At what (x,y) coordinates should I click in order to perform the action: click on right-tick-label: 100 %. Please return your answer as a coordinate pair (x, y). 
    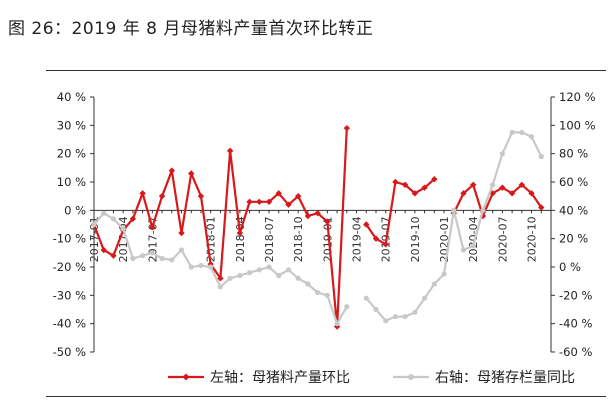
    Looking at the image, I should click on (577, 125).